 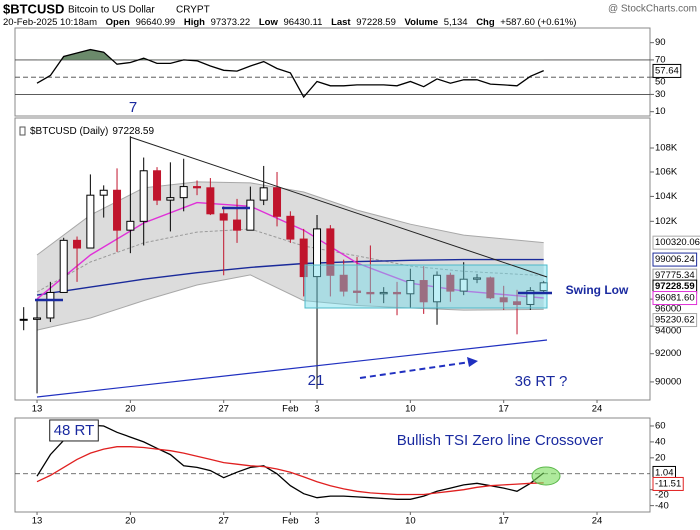 What do you see at coordinates (500, 440) in the screenshot?
I see `annotation: Bullish TSI Zero line Crossover` at bounding box center [500, 440].